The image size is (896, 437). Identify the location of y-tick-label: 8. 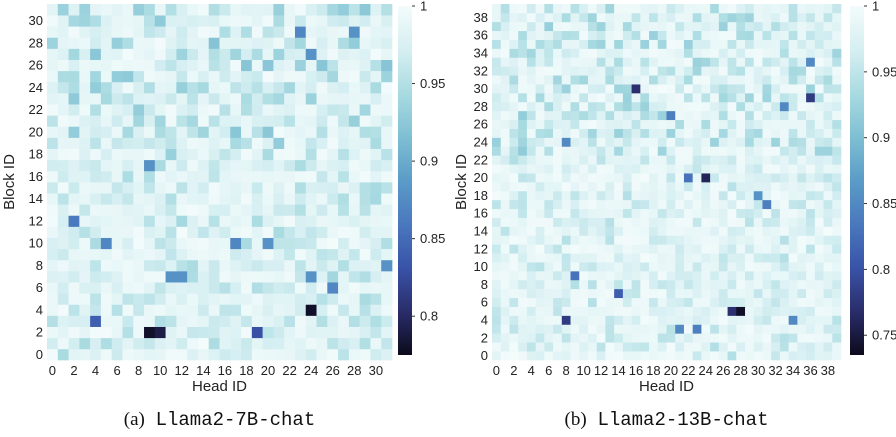
(39, 265).